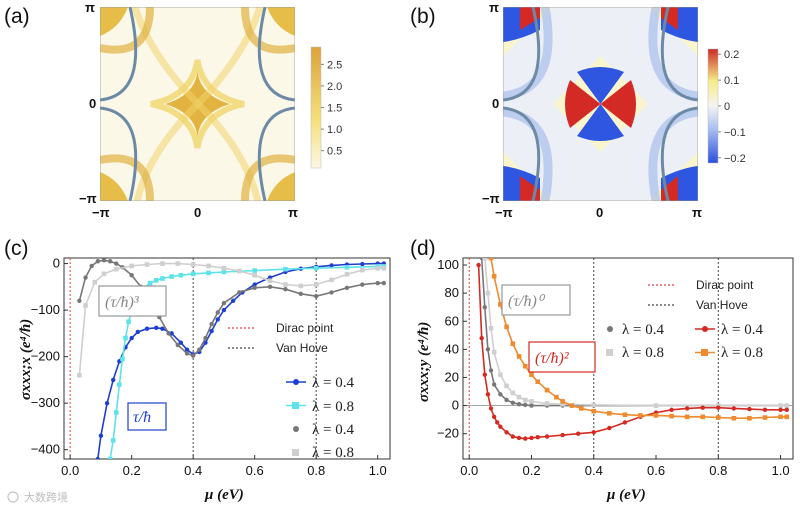 The image size is (800, 506). Describe the element at coordinates (119, 54) in the screenshot. I see `panel-a-fermi-tl` at that location.